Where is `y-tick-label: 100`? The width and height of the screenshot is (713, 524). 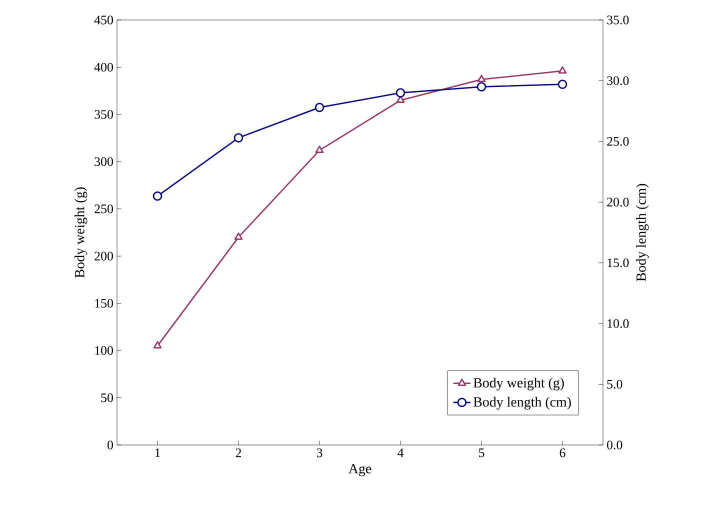
y-tick-label: 100 is located at coordinates (104, 350).